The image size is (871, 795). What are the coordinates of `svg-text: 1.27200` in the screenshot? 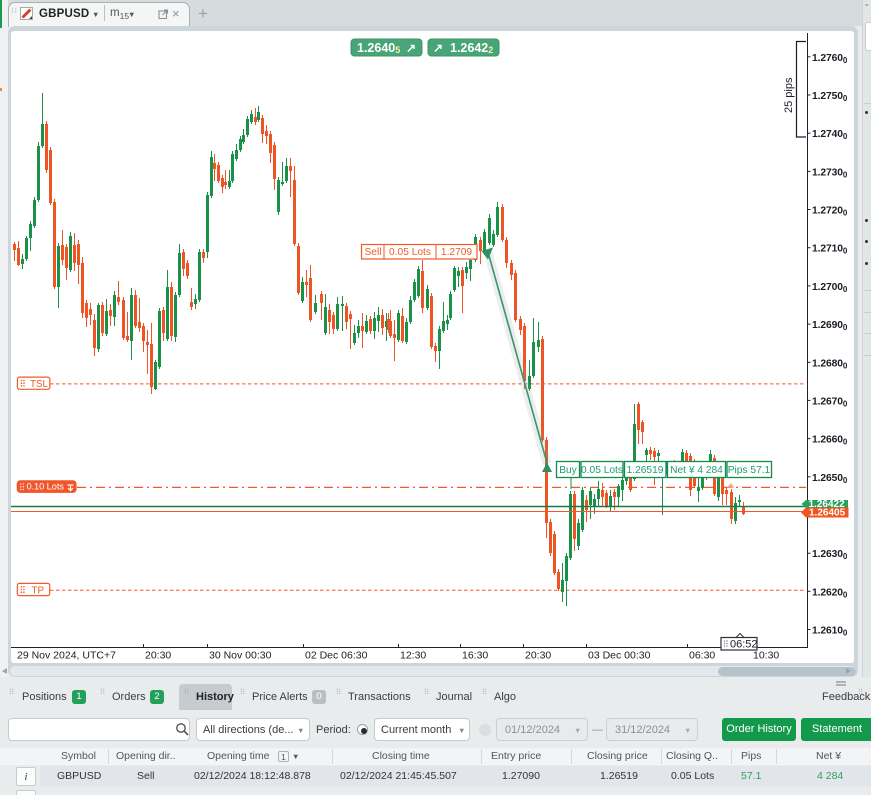 It's located at (830, 212).